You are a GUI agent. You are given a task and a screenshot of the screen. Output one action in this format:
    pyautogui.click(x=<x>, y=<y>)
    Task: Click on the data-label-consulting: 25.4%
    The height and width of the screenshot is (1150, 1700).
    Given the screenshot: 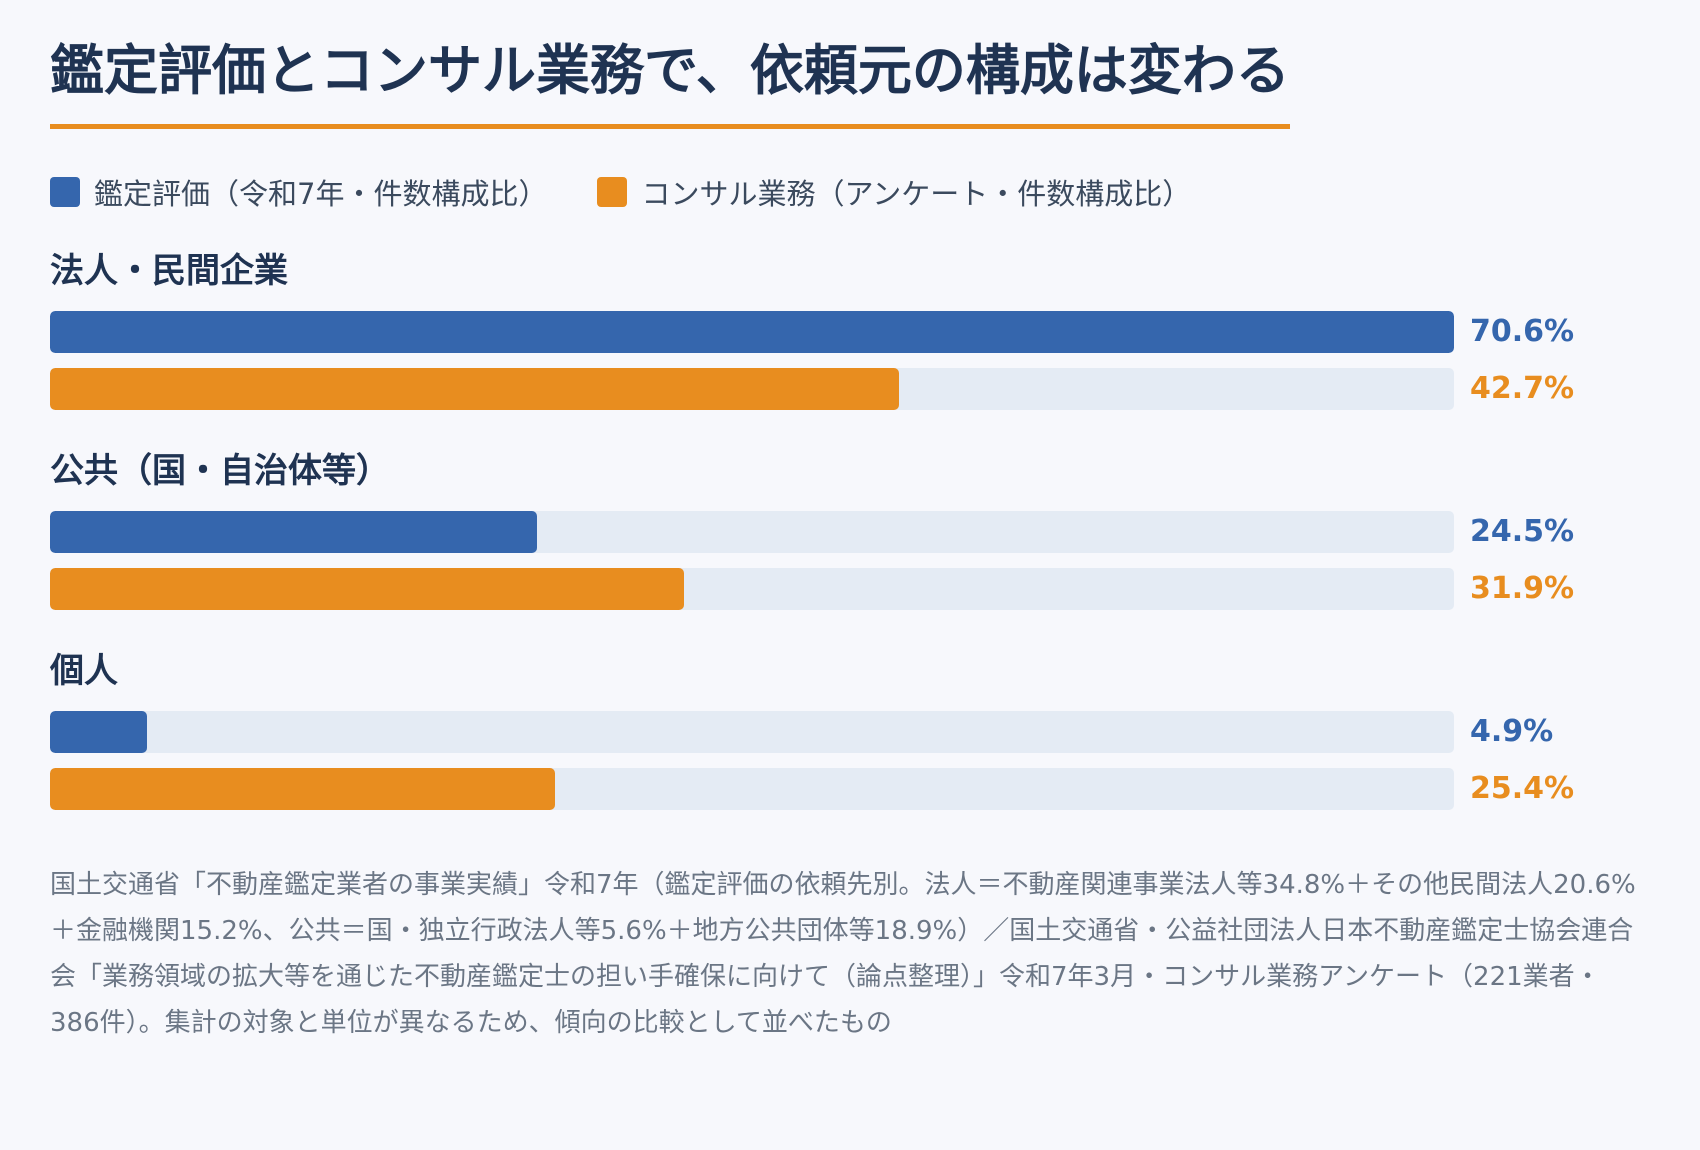 What is the action you would take?
    pyautogui.click(x=1522, y=789)
    